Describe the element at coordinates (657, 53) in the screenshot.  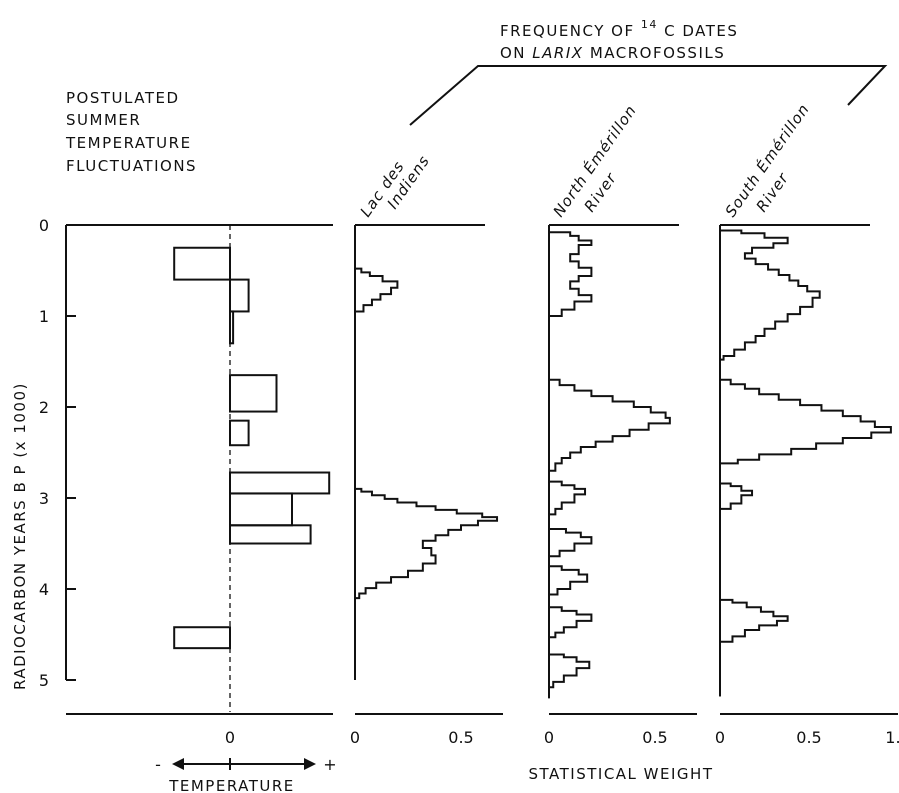
I see `frequency-subtitle-part2: MACROFOSSILS` at that location.